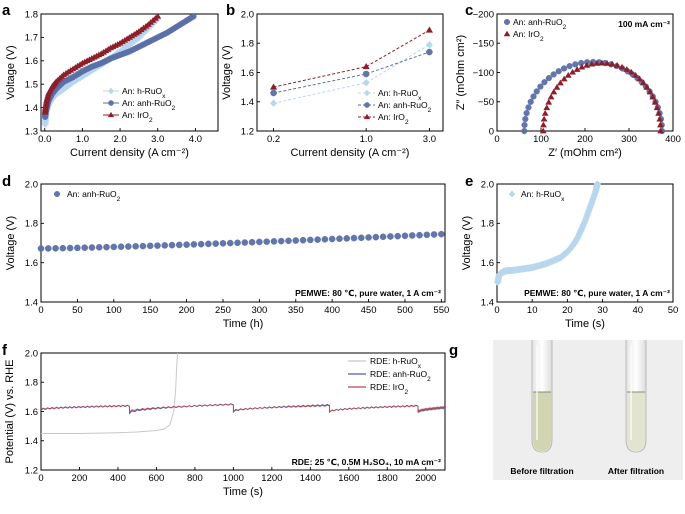 Image resolution: width=685 pixels, height=514 pixels. Describe the element at coordinates (469, 10) in the screenshot. I see `panel-letter: c` at that location.